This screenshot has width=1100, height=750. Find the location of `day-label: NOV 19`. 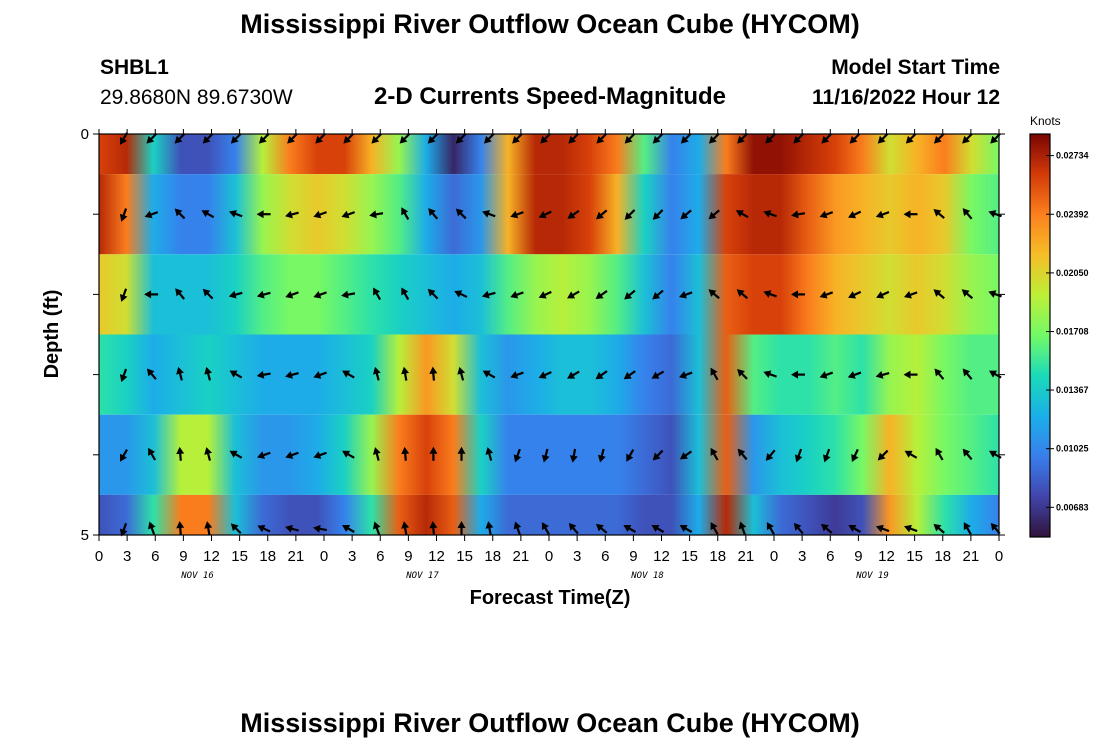

day-label: NOV 19 is located at coordinates (872, 576).